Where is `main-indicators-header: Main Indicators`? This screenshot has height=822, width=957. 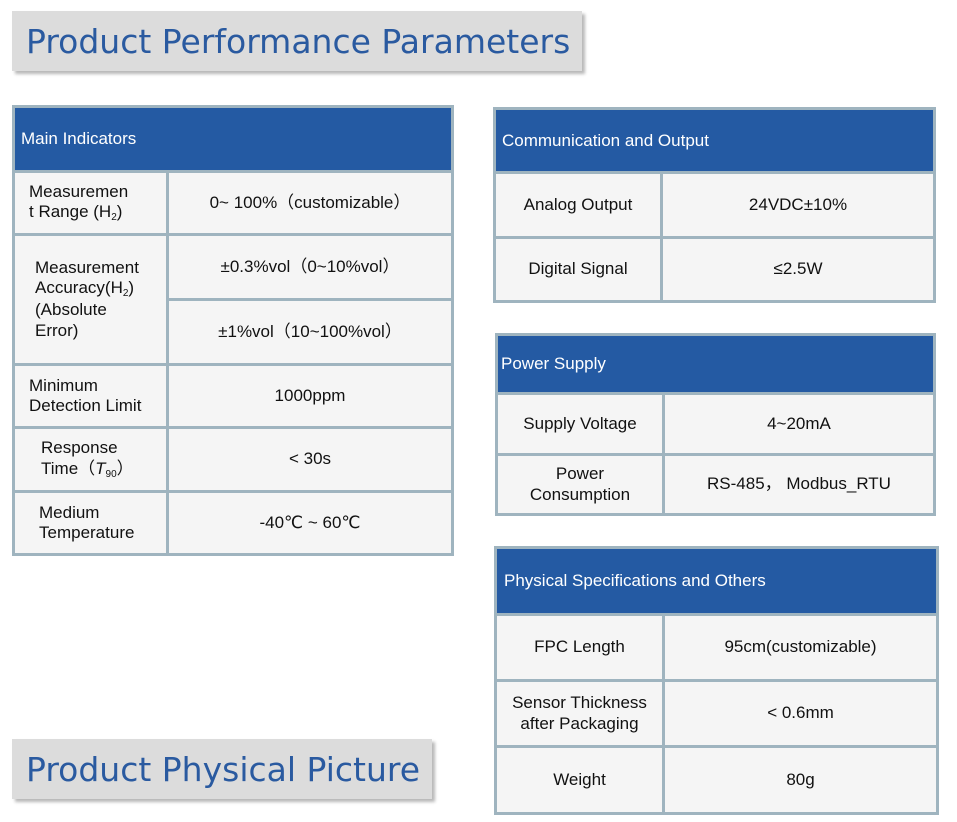
main-indicators-header: Main Indicators is located at coordinates (233, 139).